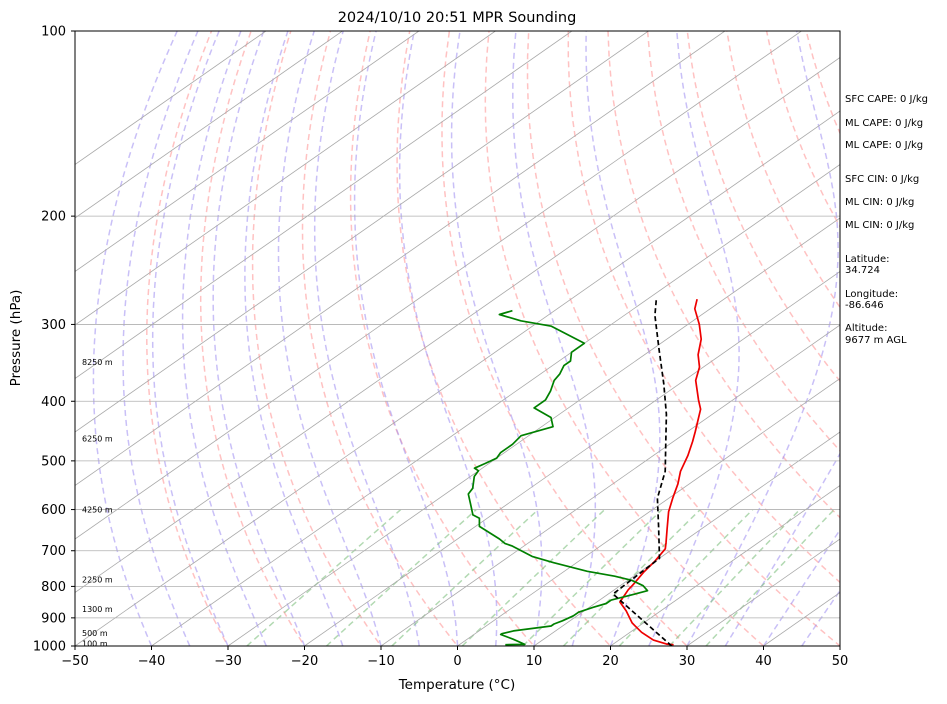 This screenshot has width=947, height=704. Describe the element at coordinates (97, 609) in the screenshot. I see `altitude-label: 1300 m` at that location.